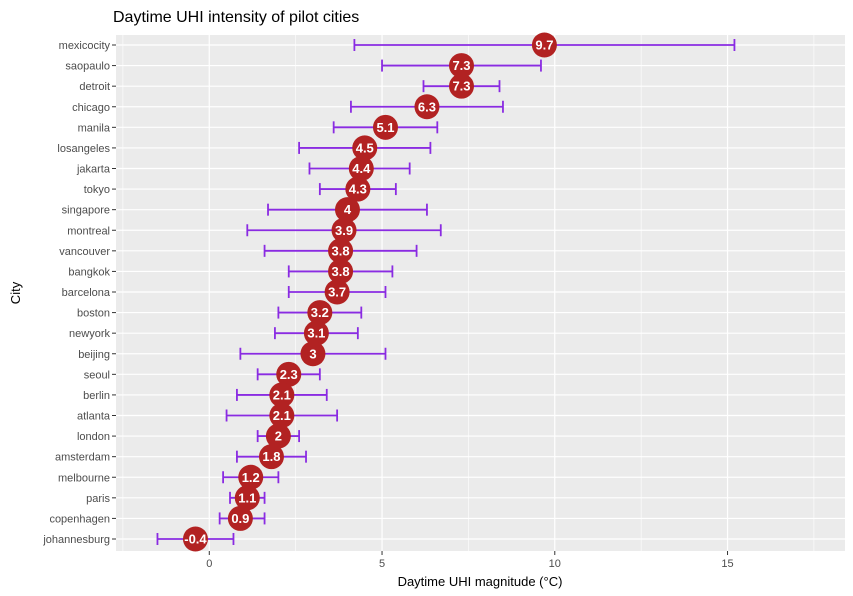 The height and width of the screenshot is (596, 853). Describe the element at coordinates (555, 564) in the screenshot. I see `x-tick-label: 10` at that location.